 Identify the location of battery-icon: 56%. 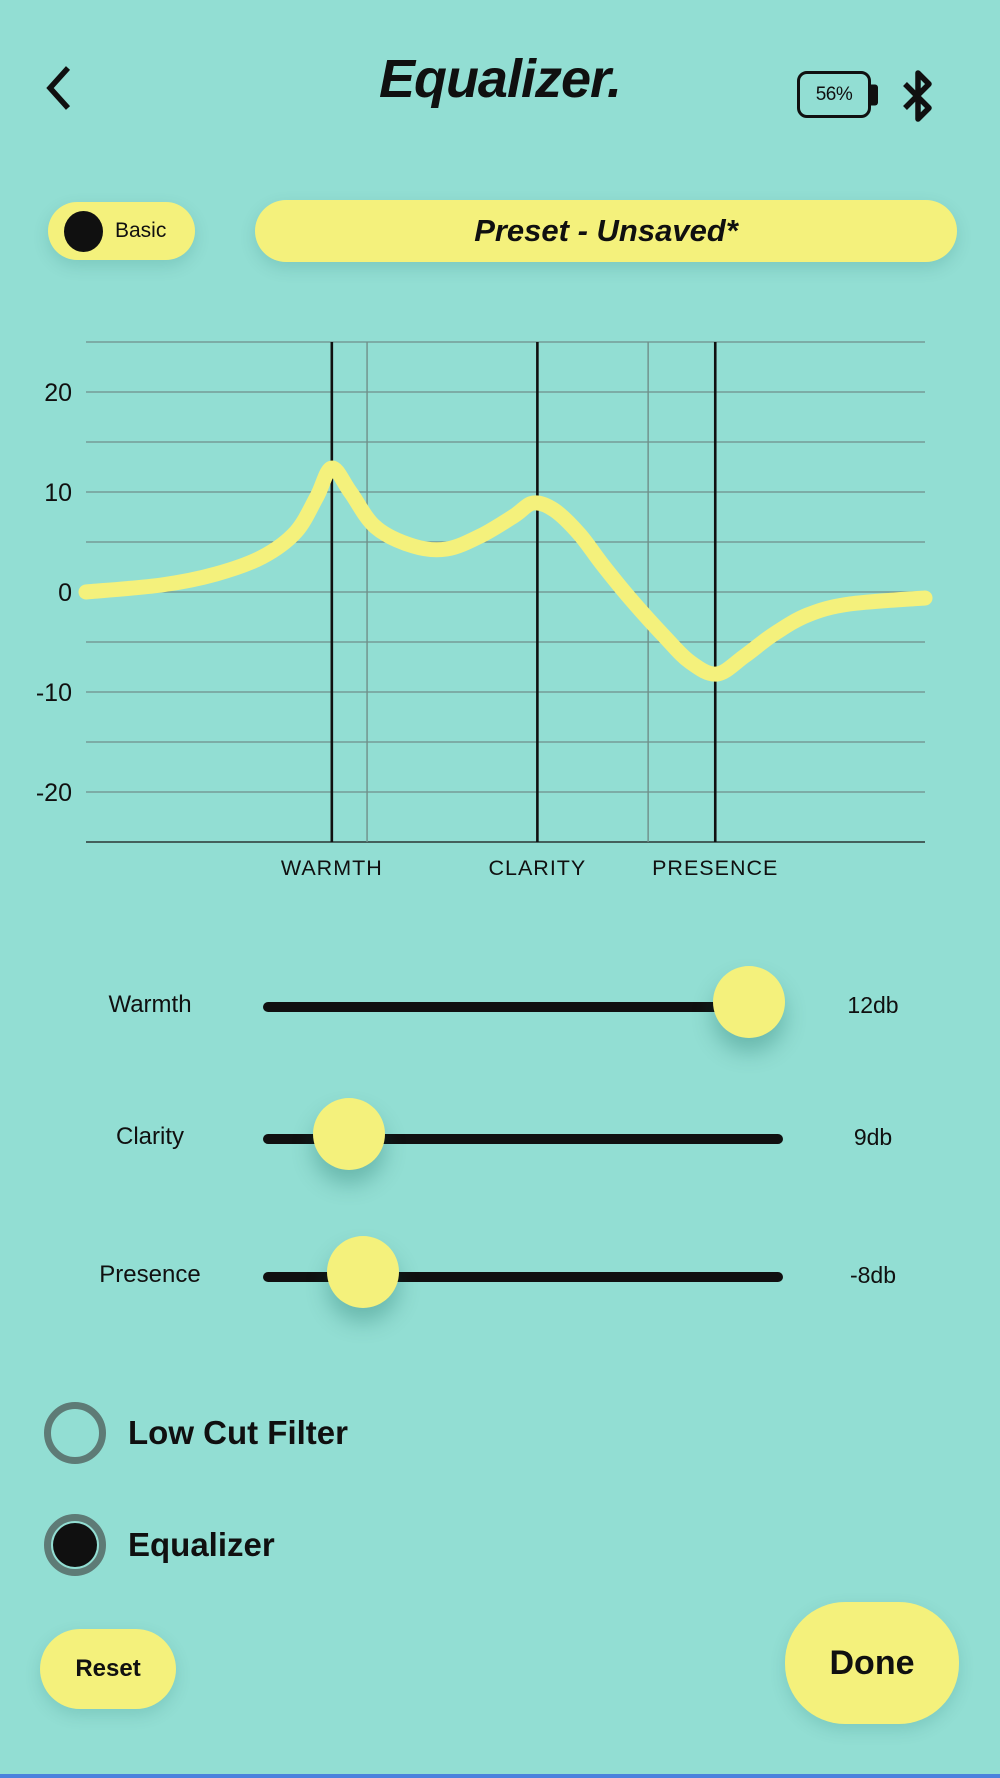
(837, 94).